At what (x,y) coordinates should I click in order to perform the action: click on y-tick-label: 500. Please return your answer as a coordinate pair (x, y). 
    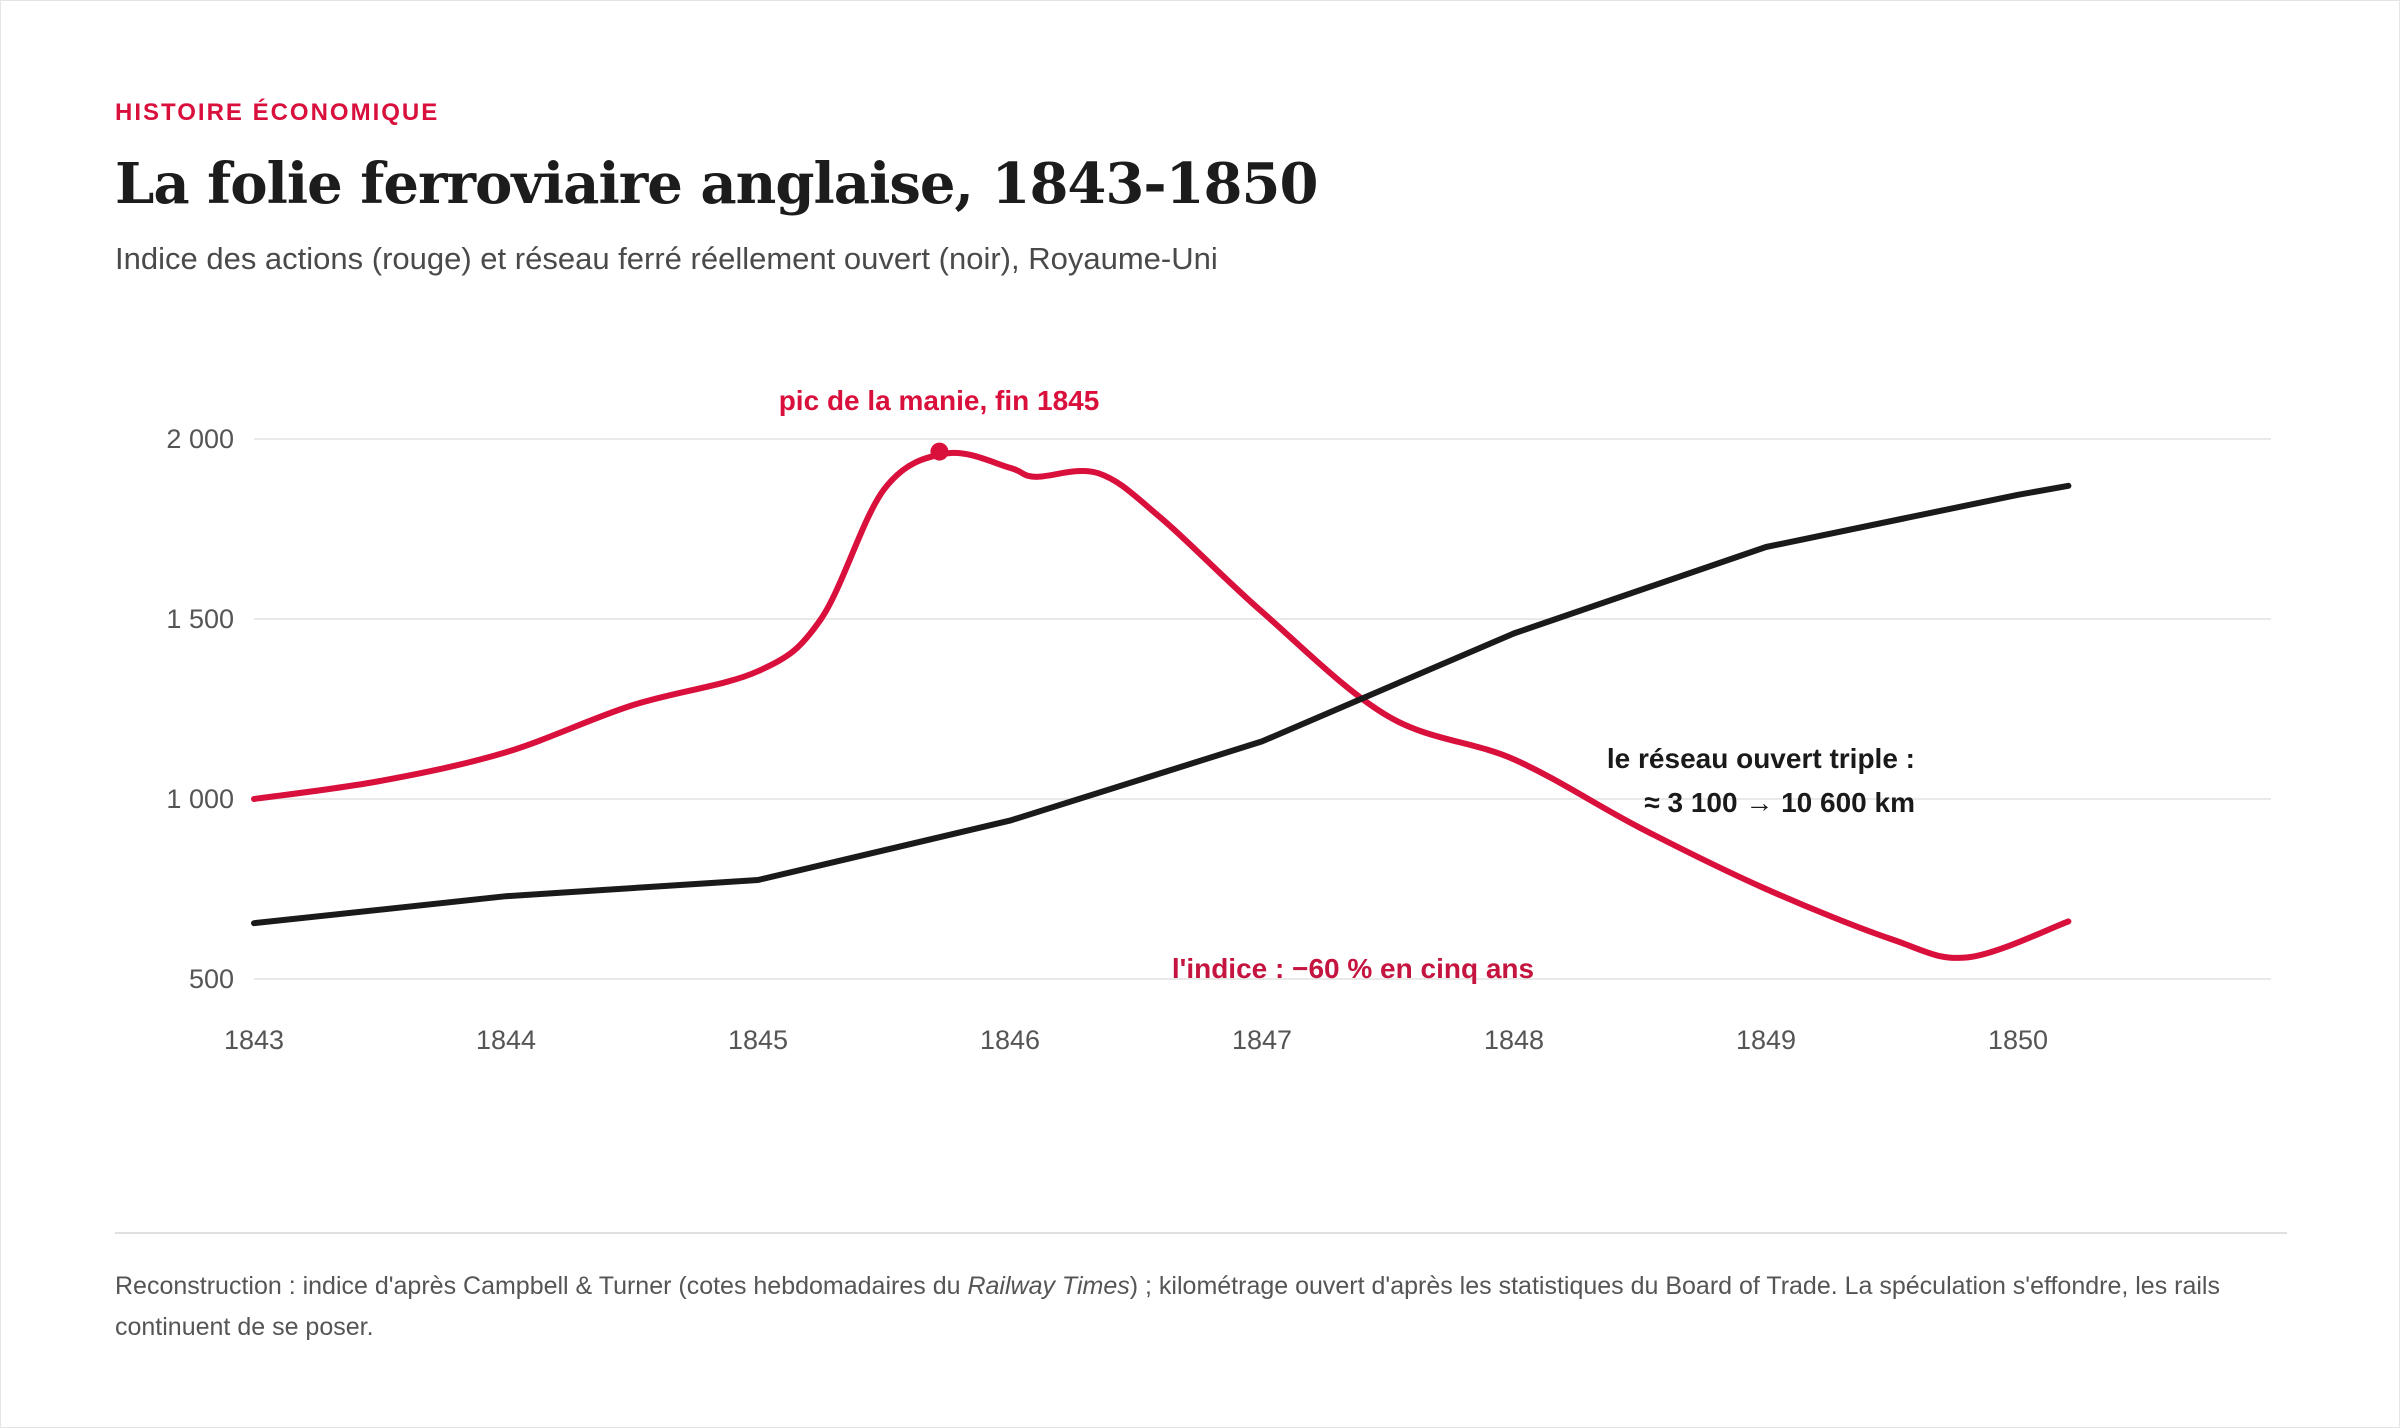
    Looking at the image, I should click on (211, 979).